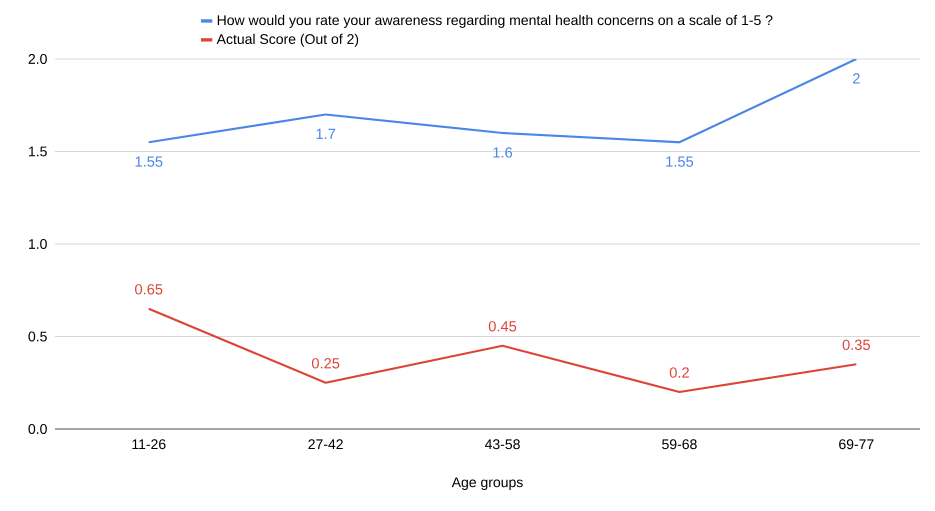 This screenshot has height=511, width=935. I want to click on x-axis-title: Age groups, so click(487, 483).